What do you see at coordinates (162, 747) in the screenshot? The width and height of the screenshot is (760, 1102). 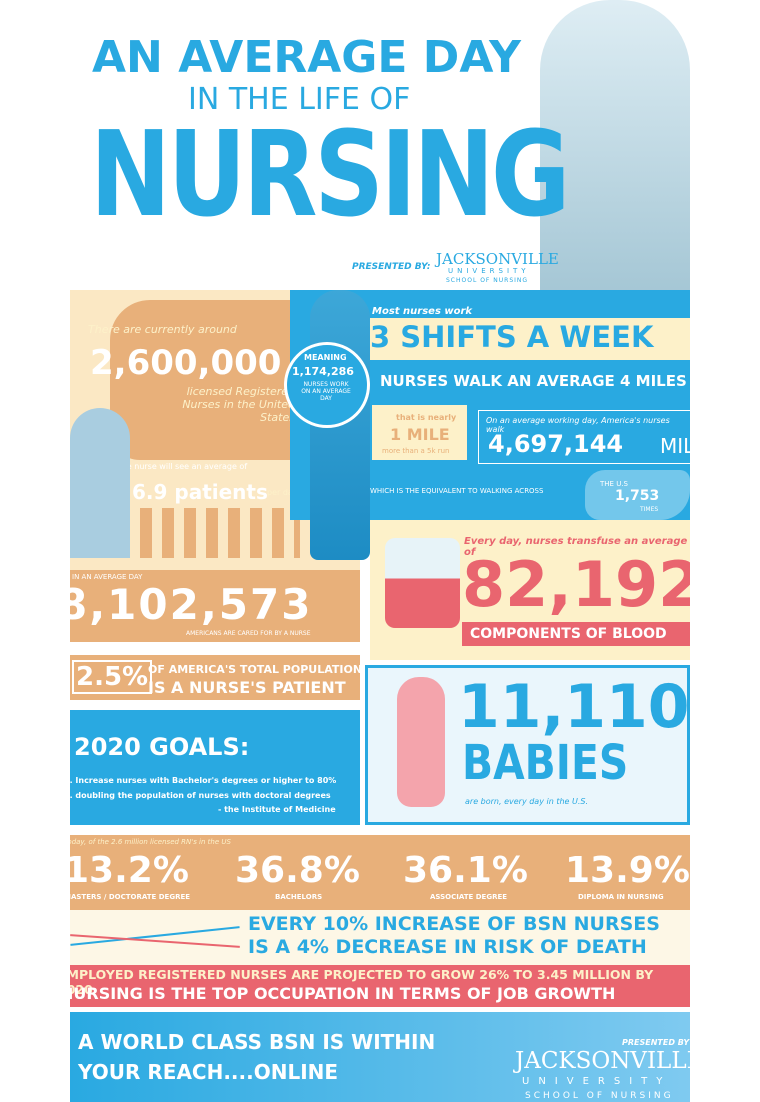 I see `goals-title: 2020 GOALS:` at bounding box center [162, 747].